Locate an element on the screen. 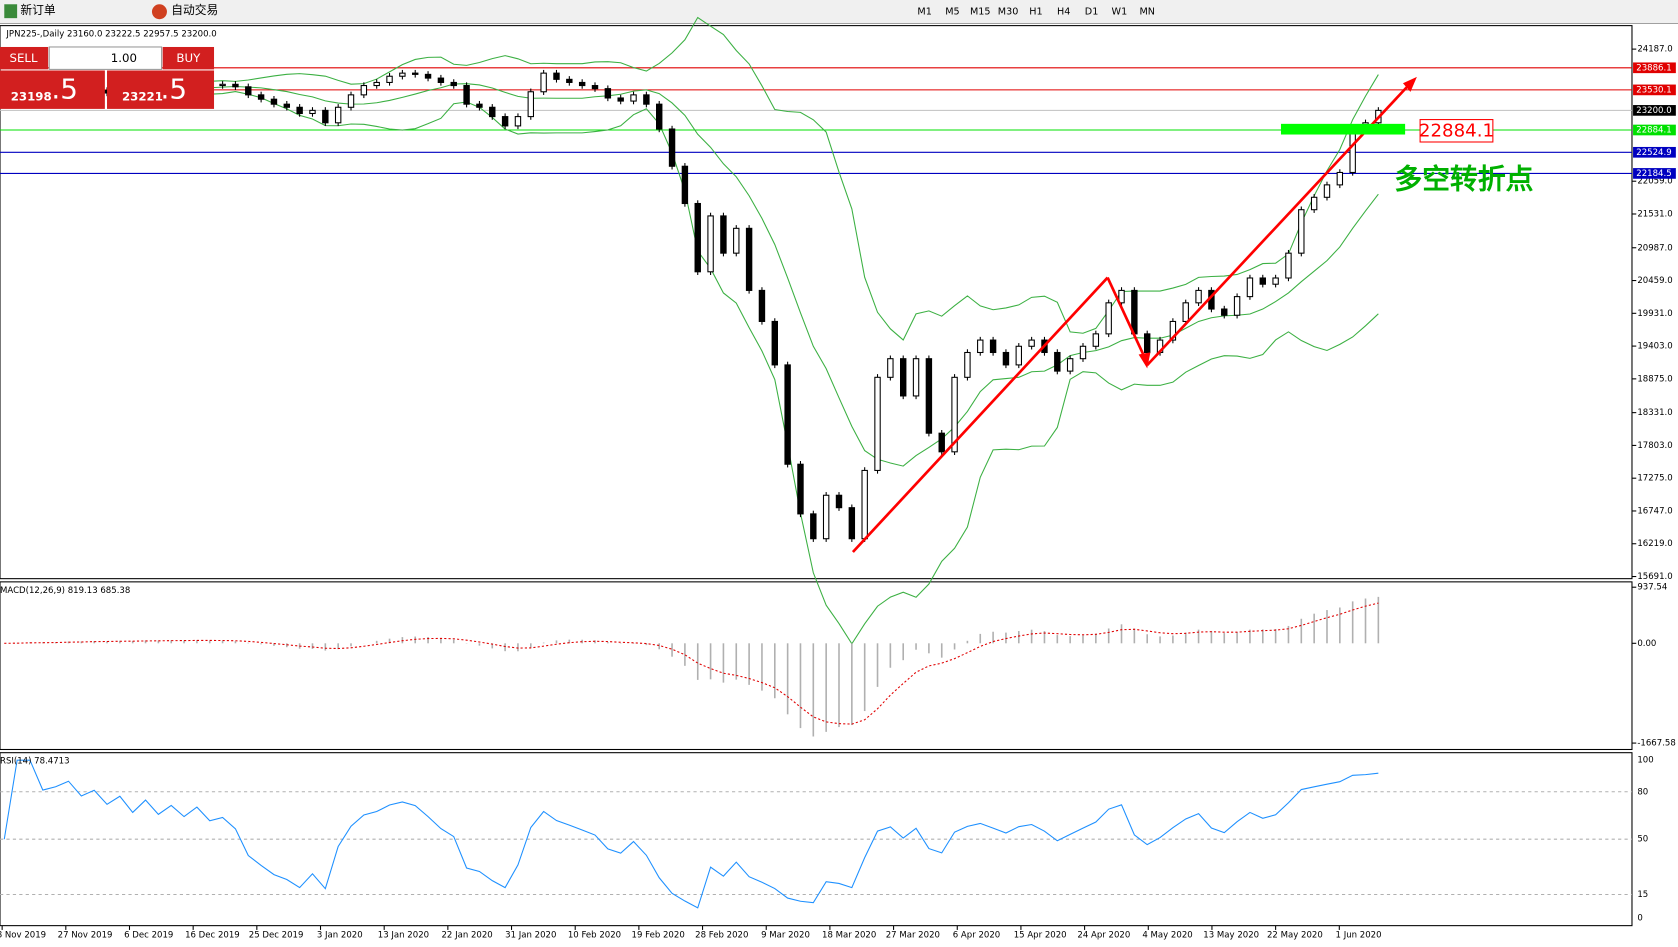 The width and height of the screenshot is (1678, 947). bid-box is located at coordinates (52, 89).